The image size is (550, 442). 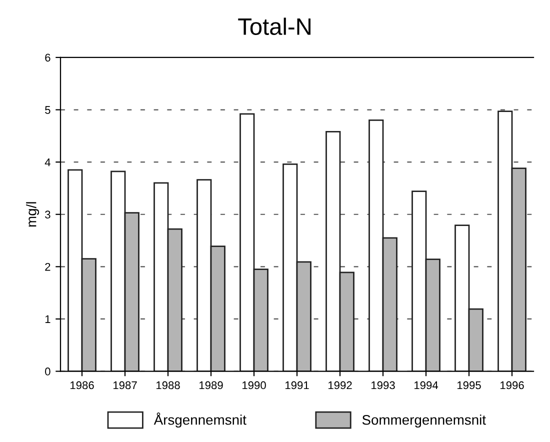 I want to click on chart-title: Total-N, so click(x=274, y=27).